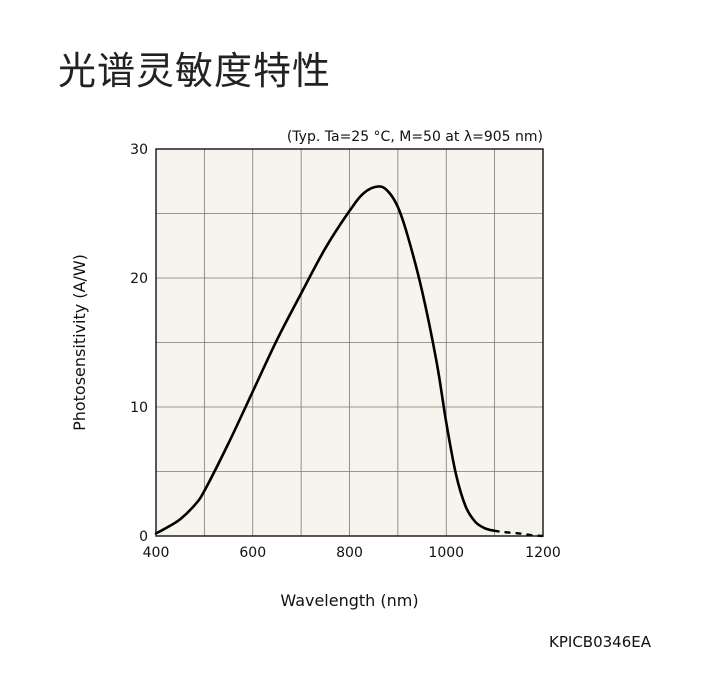 The height and width of the screenshot is (696, 703). What do you see at coordinates (143, 537) in the screenshot?
I see `y-tick-label: 0` at bounding box center [143, 537].